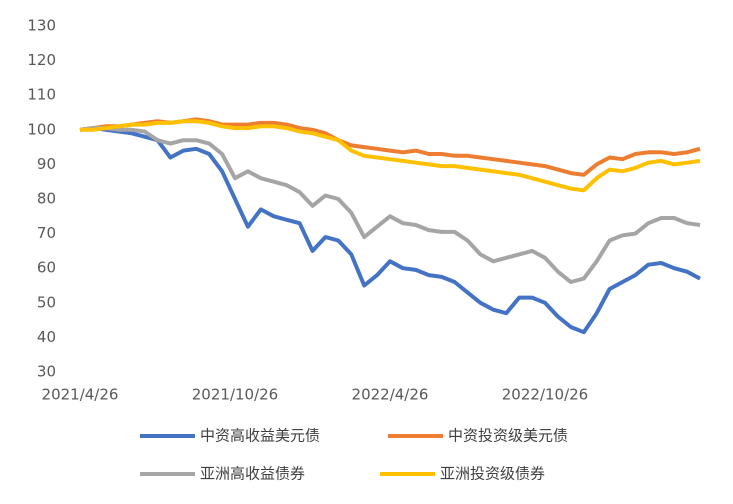 The height and width of the screenshot is (504, 733). What do you see at coordinates (46, 372) in the screenshot?
I see `y-tick-label: 30` at bounding box center [46, 372].